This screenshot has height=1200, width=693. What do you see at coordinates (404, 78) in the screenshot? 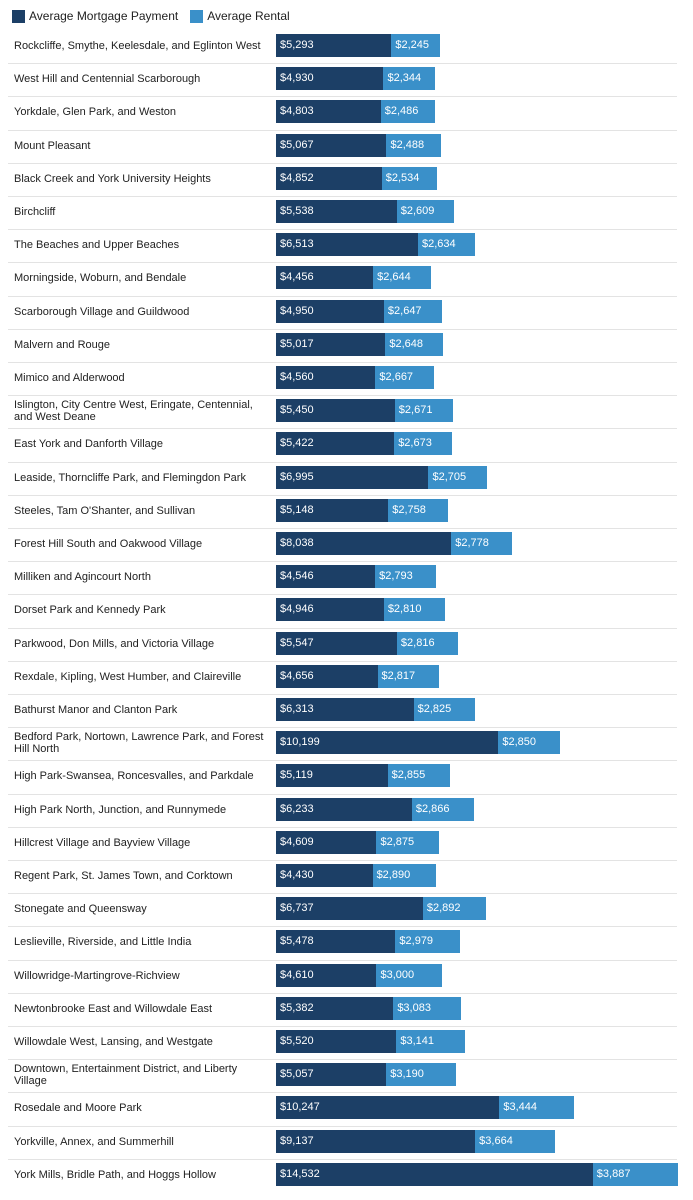
I see `data-label-rental: $2,344` at bounding box center [404, 78].